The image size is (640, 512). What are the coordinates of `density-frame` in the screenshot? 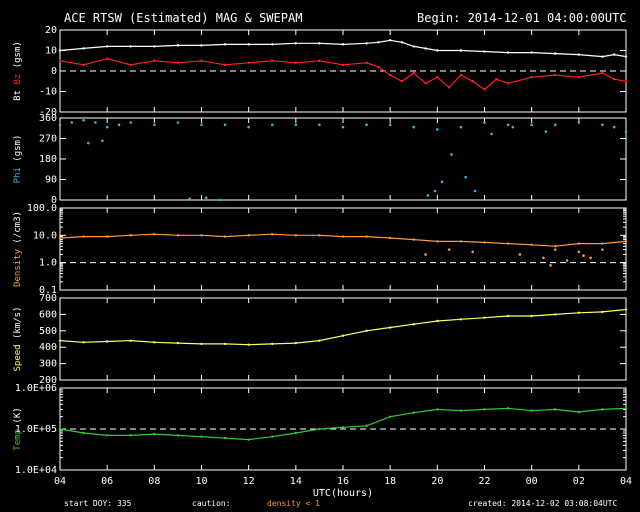 It's located at (343, 249).